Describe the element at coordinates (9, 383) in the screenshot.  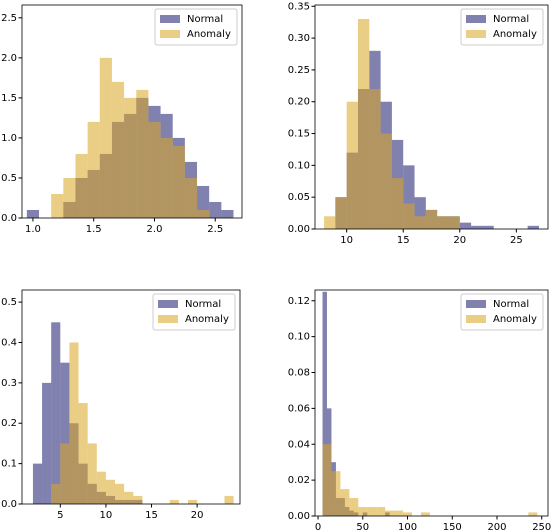
I see `y-tick-label: 0.3` at that location.